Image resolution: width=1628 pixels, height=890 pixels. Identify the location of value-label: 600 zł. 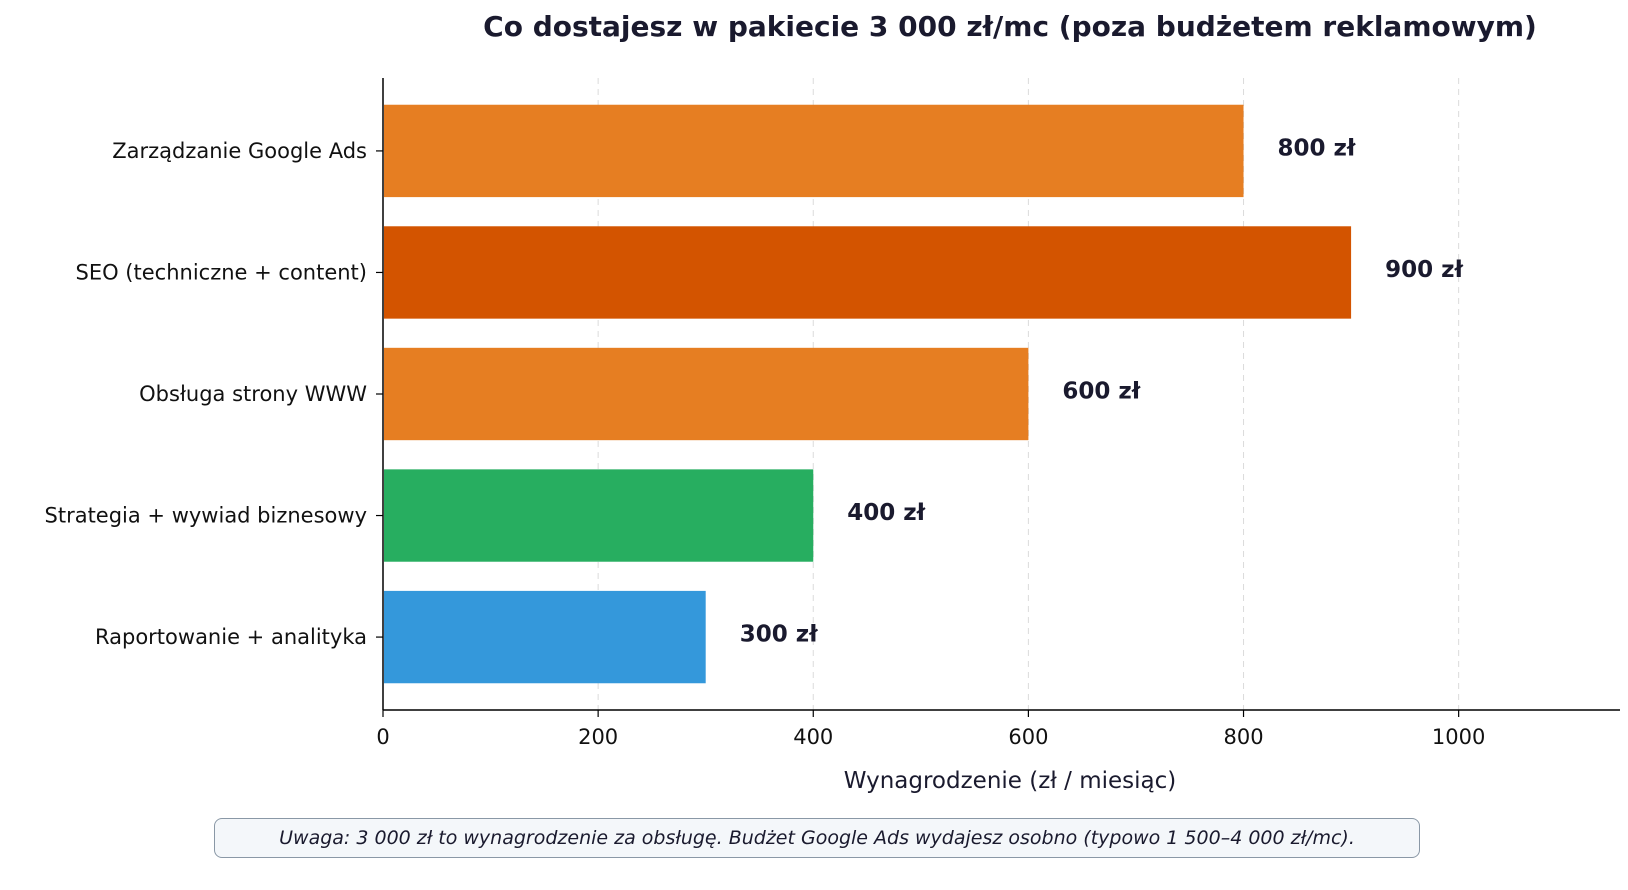
(1101, 392).